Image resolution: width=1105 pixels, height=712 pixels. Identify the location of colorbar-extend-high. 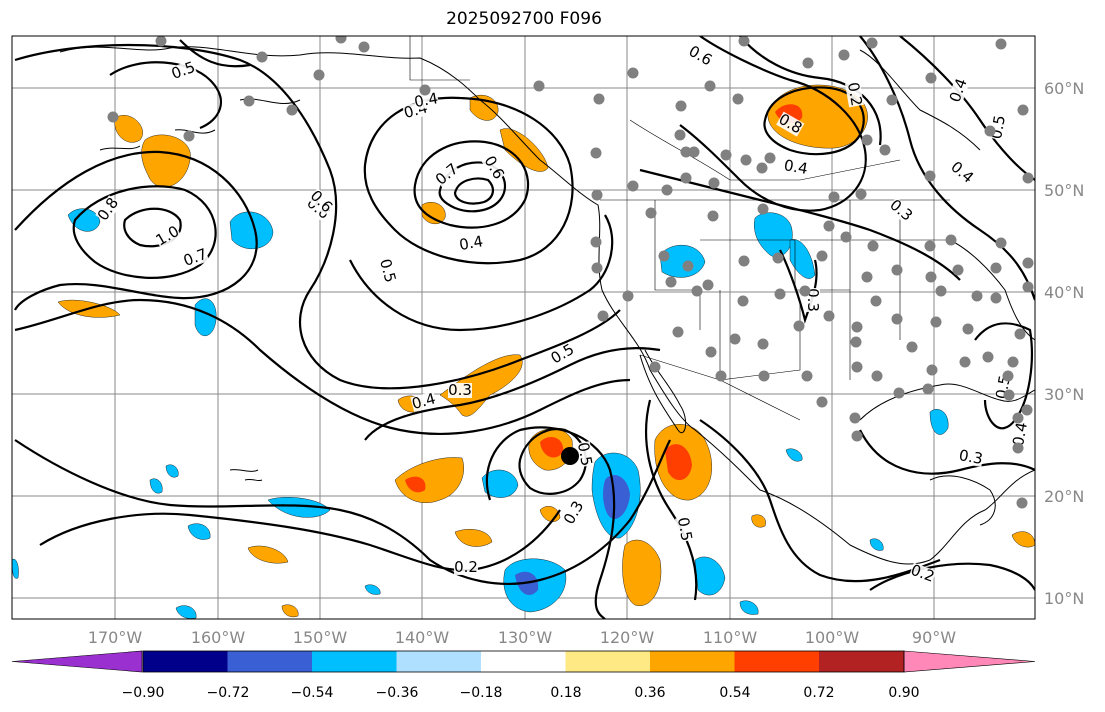
(969, 661).